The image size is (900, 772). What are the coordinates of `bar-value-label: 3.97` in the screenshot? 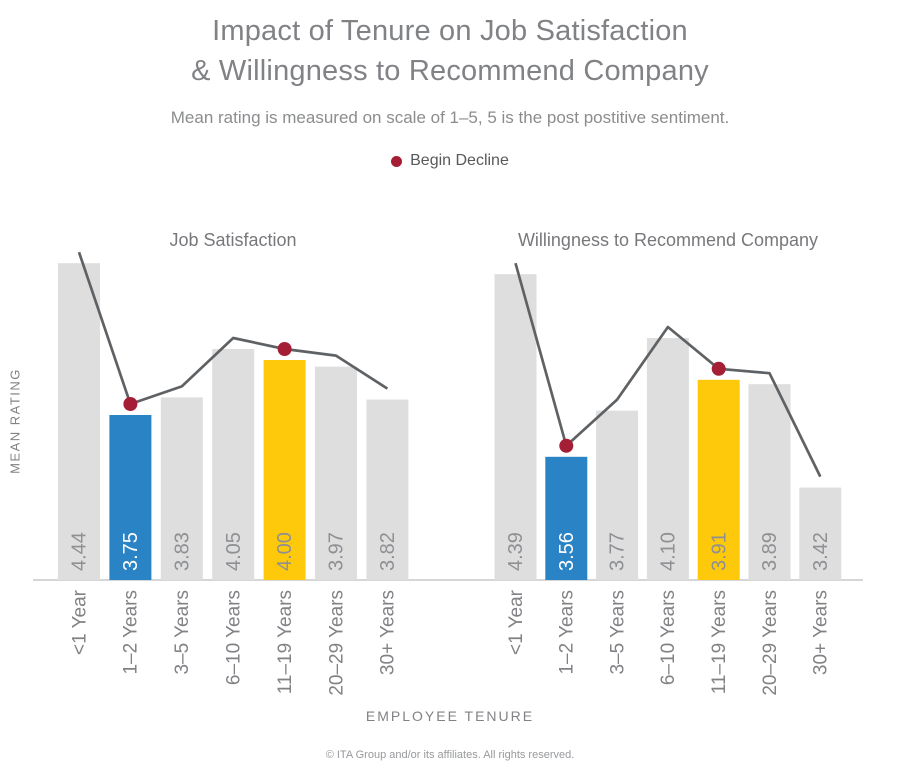 It's located at (337, 551).